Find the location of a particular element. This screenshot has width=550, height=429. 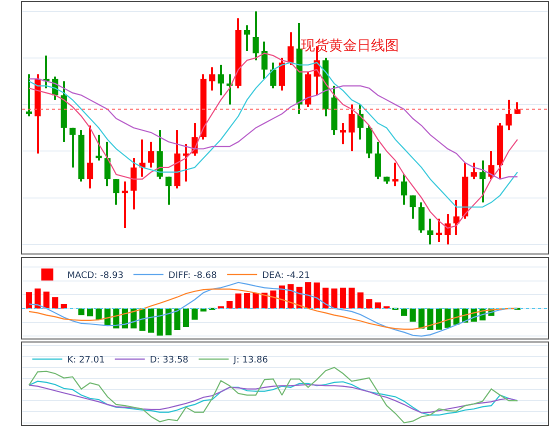

text: 现货黄金日线图 is located at coordinates (350, 46).